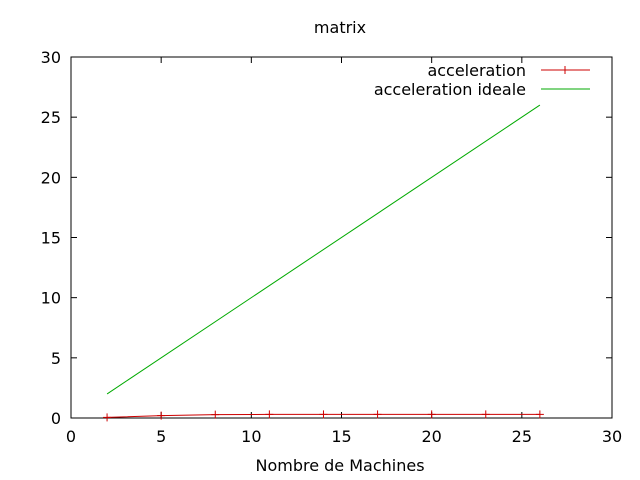 The height and width of the screenshot is (480, 640). I want to click on x-tick-label: 0, so click(71, 436).